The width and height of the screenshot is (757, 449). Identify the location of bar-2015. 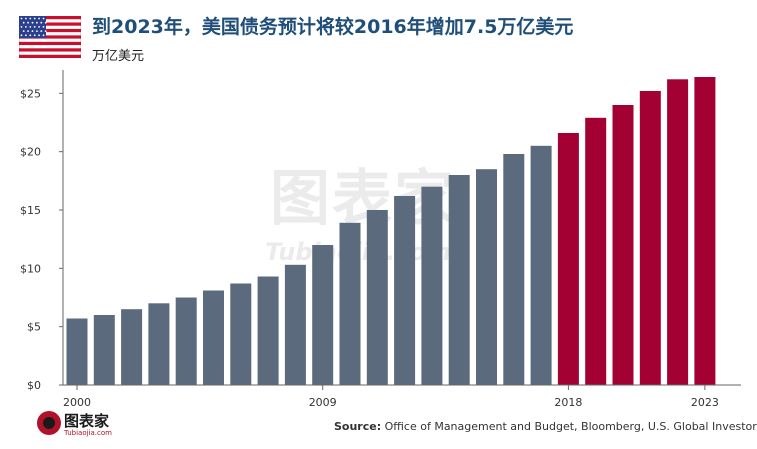
(486, 277).